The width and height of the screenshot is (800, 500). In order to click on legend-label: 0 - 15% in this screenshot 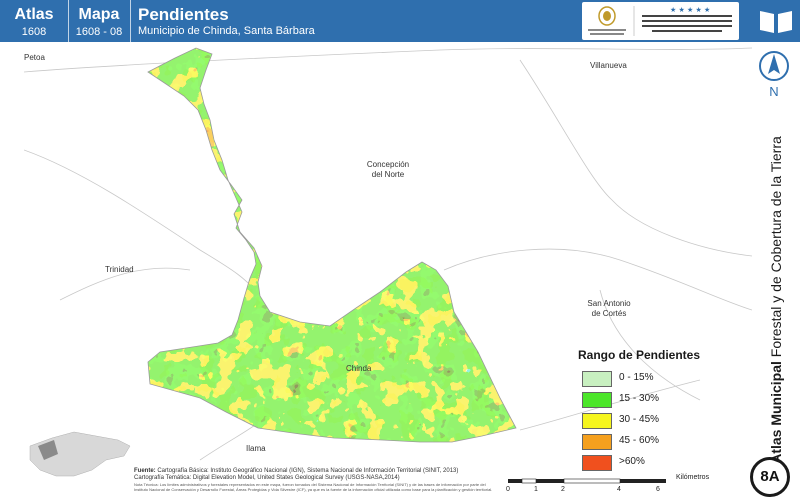, I will do `click(636, 377)`.